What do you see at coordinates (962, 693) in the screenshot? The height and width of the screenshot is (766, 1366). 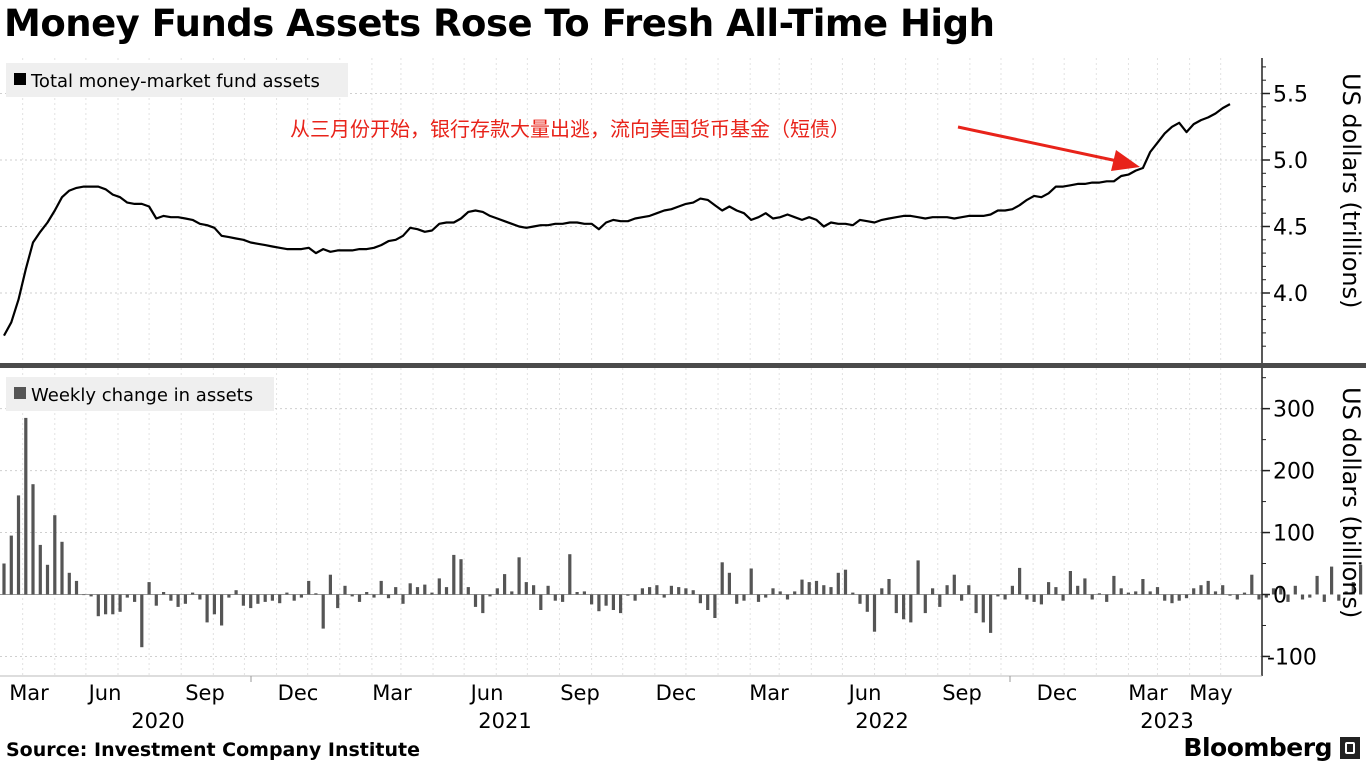 I see `x-month-label: Sep` at bounding box center [962, 693].